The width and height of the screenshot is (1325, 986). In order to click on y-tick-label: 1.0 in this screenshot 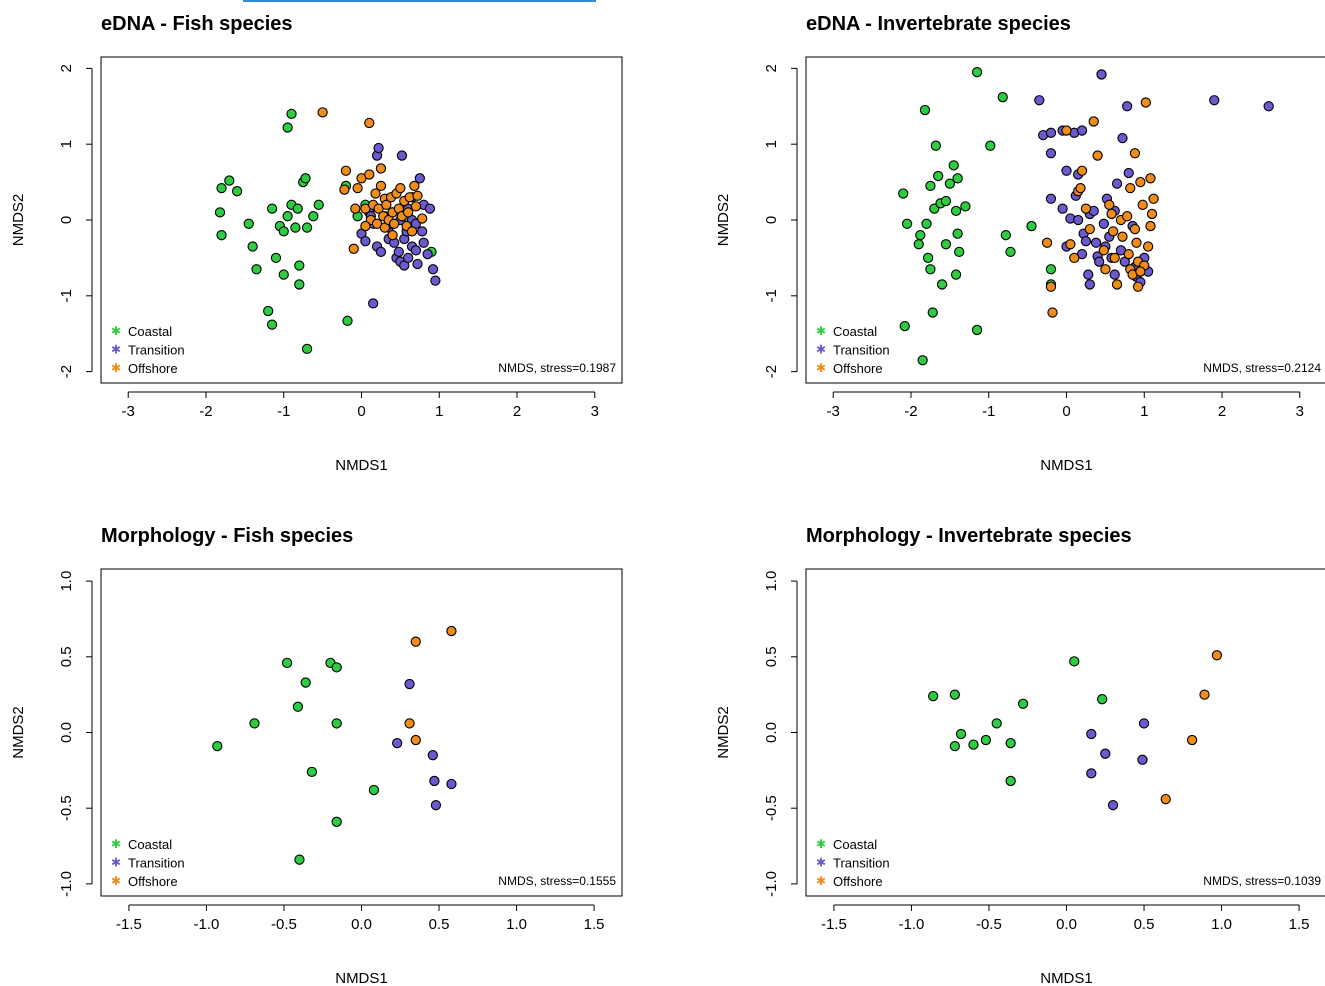, I will do `click(771, 581)`.